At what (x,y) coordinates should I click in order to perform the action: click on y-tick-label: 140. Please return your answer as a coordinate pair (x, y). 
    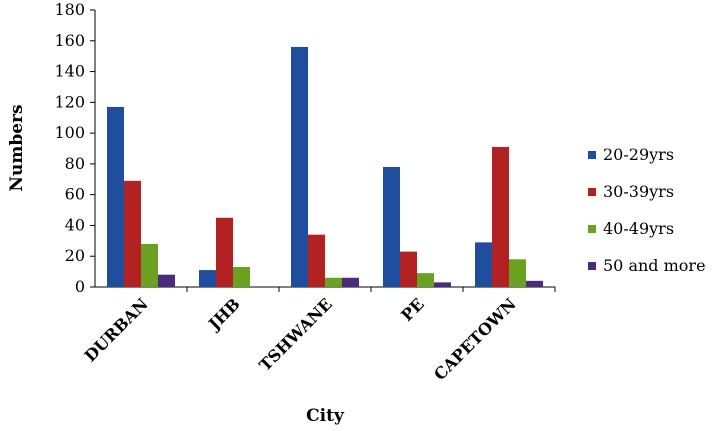
    Looking at the image, I should click on (69, 71).